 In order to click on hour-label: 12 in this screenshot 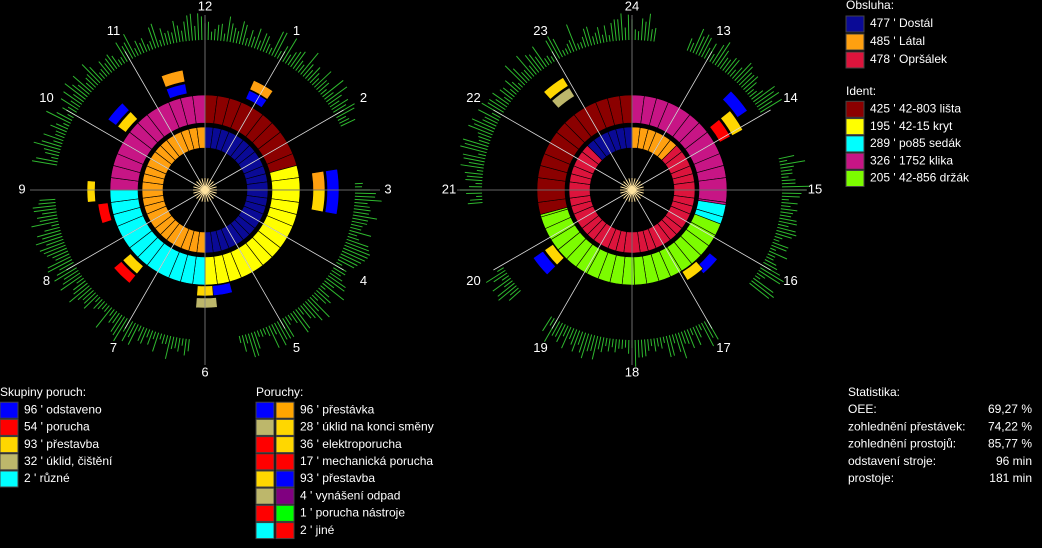, I will do `click(205, 6)`.